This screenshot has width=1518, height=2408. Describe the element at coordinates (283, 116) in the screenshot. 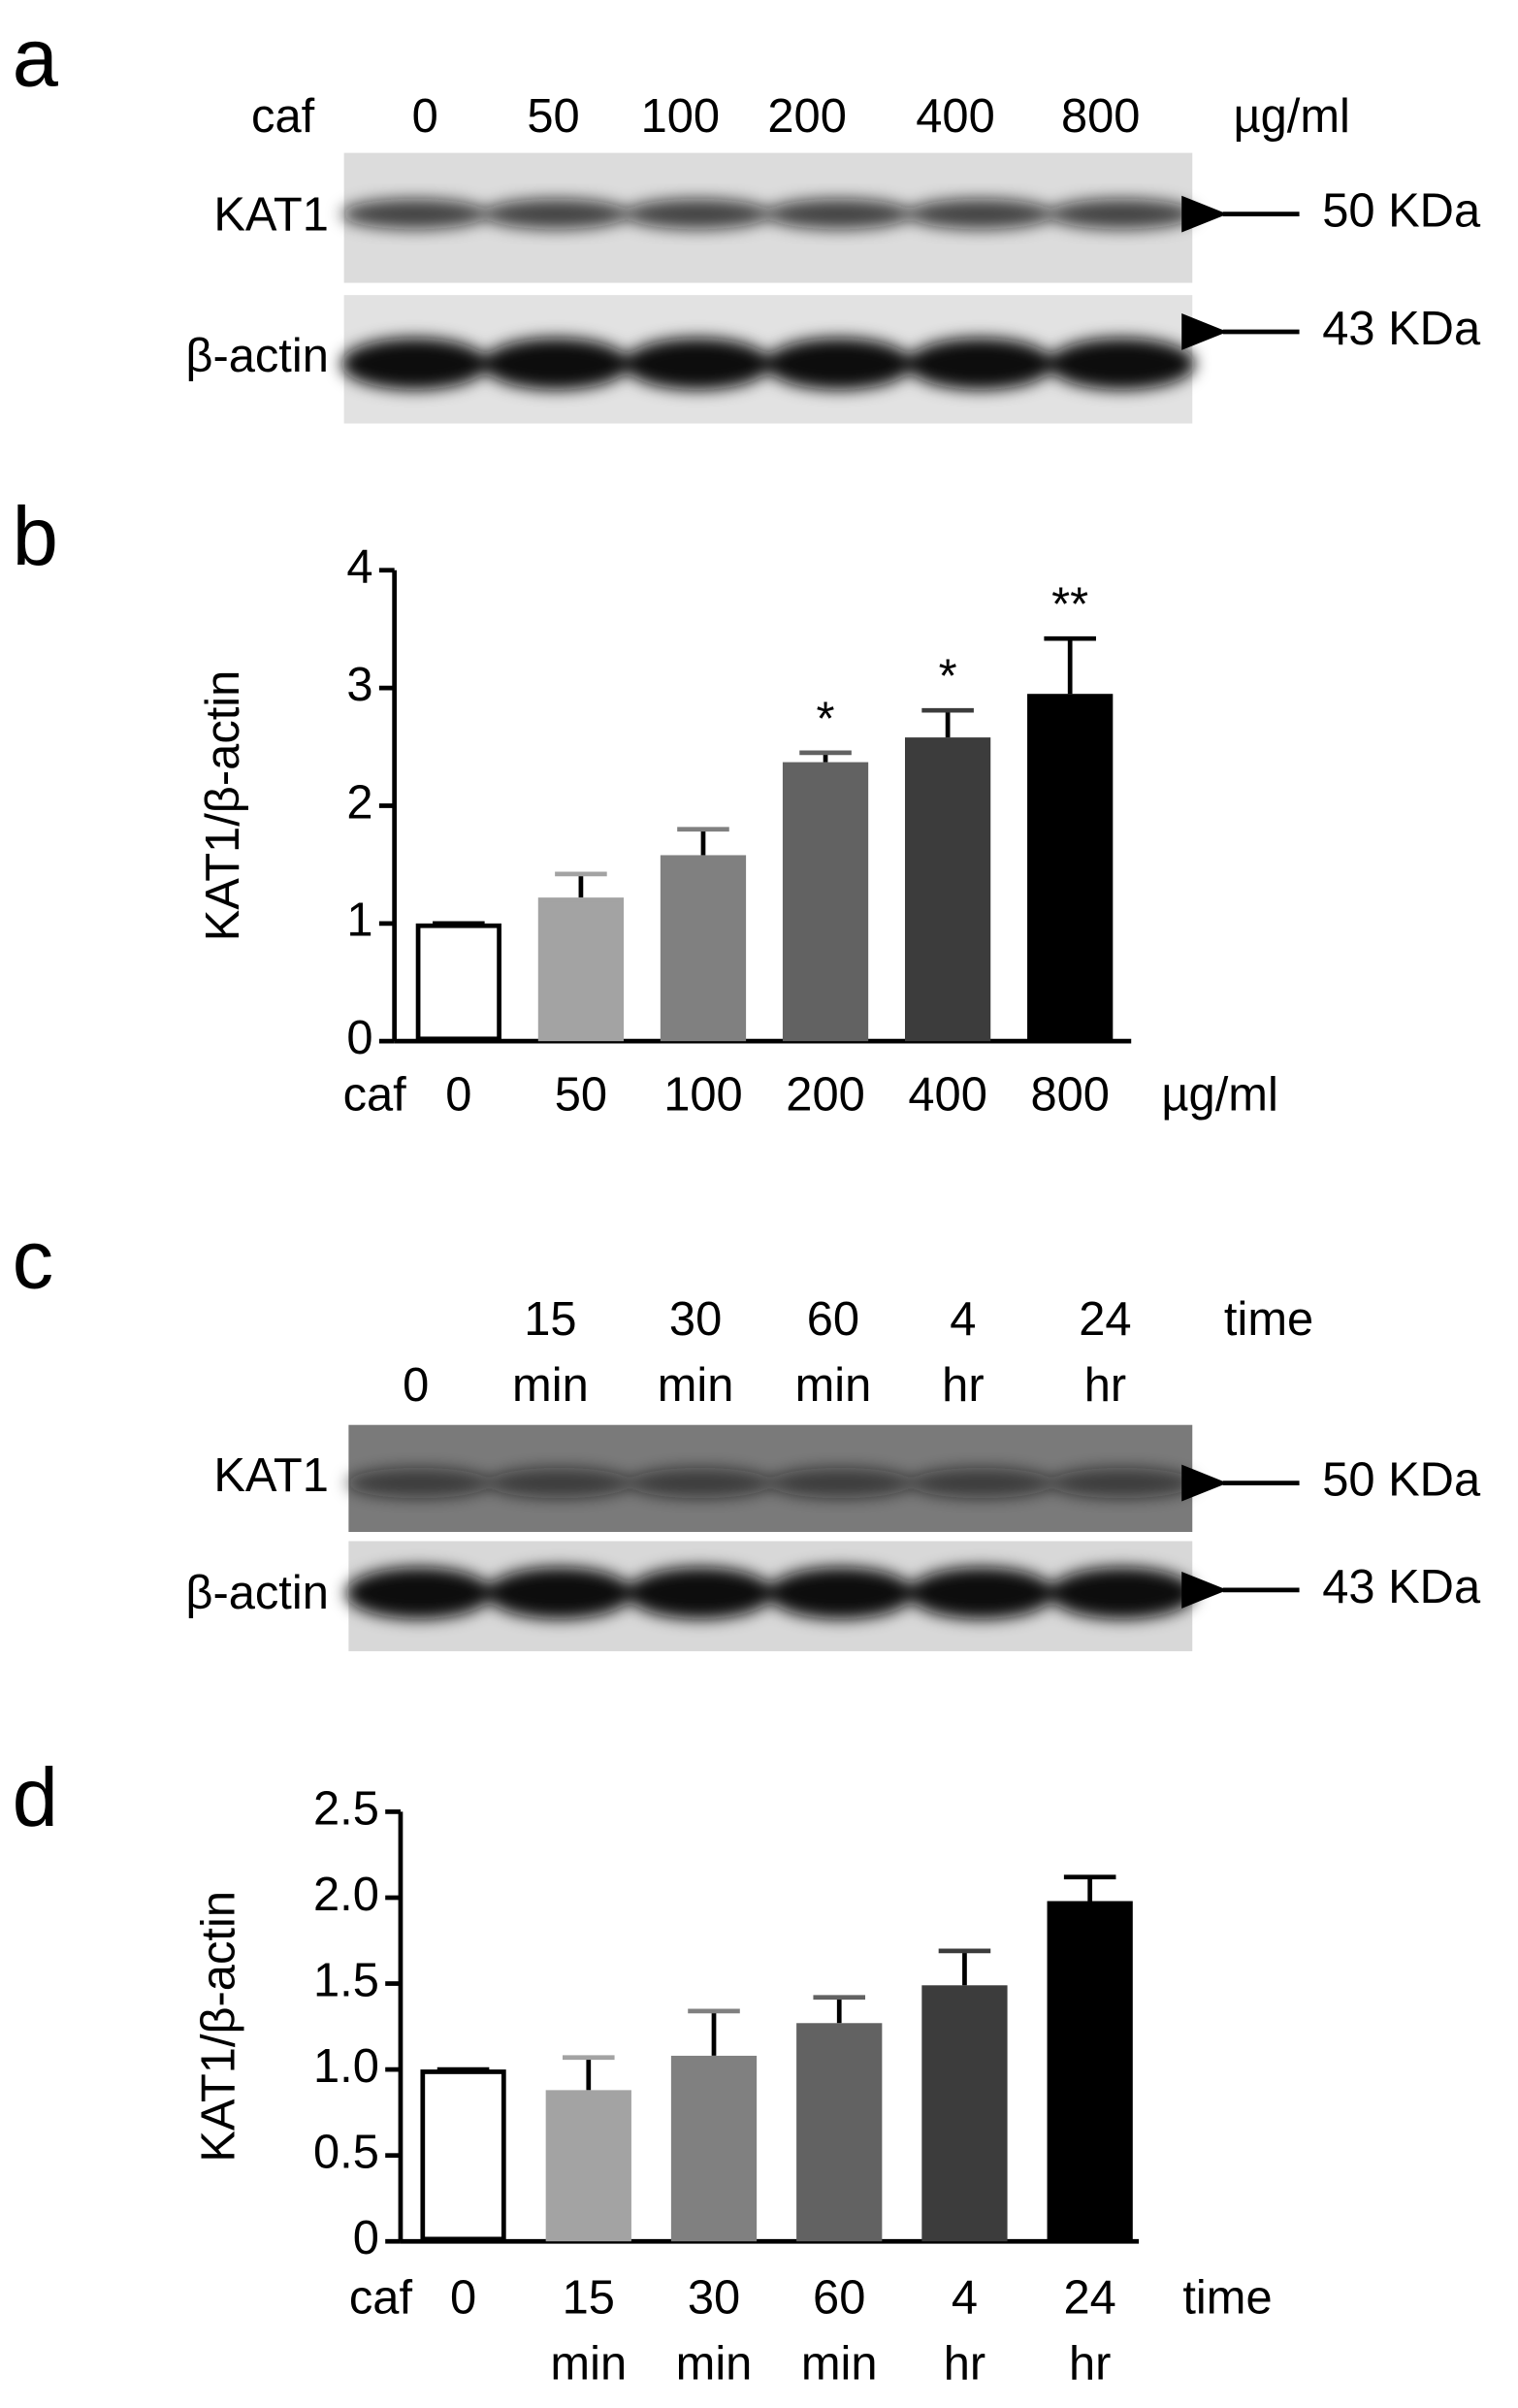

I see `lane-header: caf` at that location.